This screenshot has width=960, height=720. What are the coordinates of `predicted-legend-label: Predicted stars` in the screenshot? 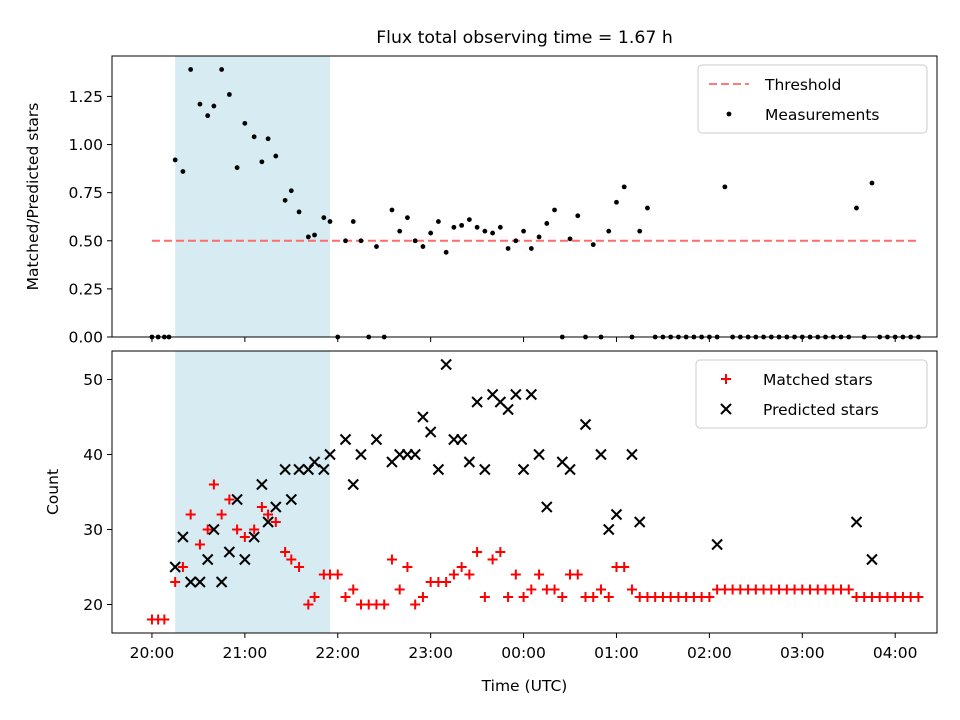 It's located at (821, 410).